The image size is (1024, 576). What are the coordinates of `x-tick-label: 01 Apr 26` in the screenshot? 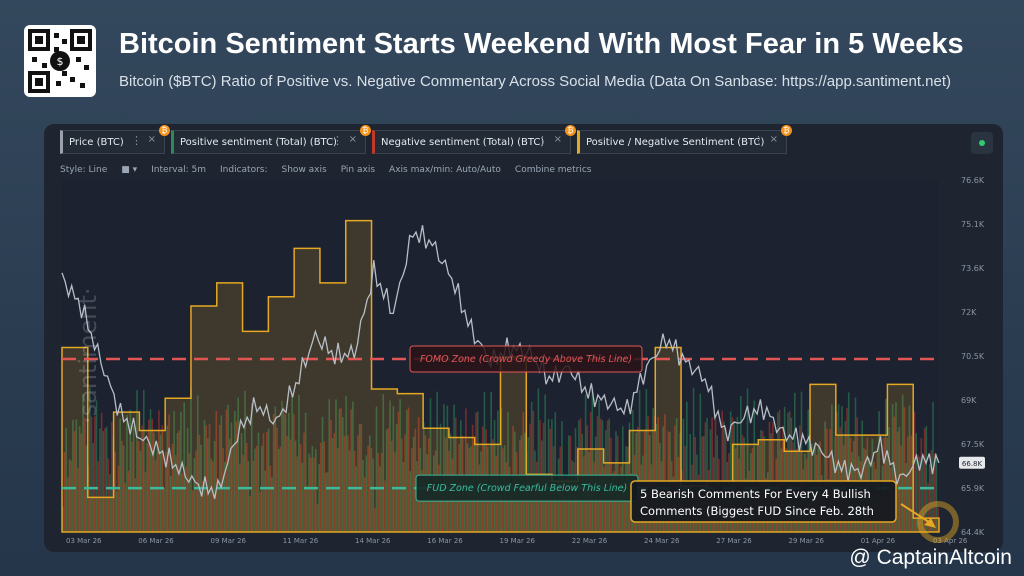 It's located at (878, 541).